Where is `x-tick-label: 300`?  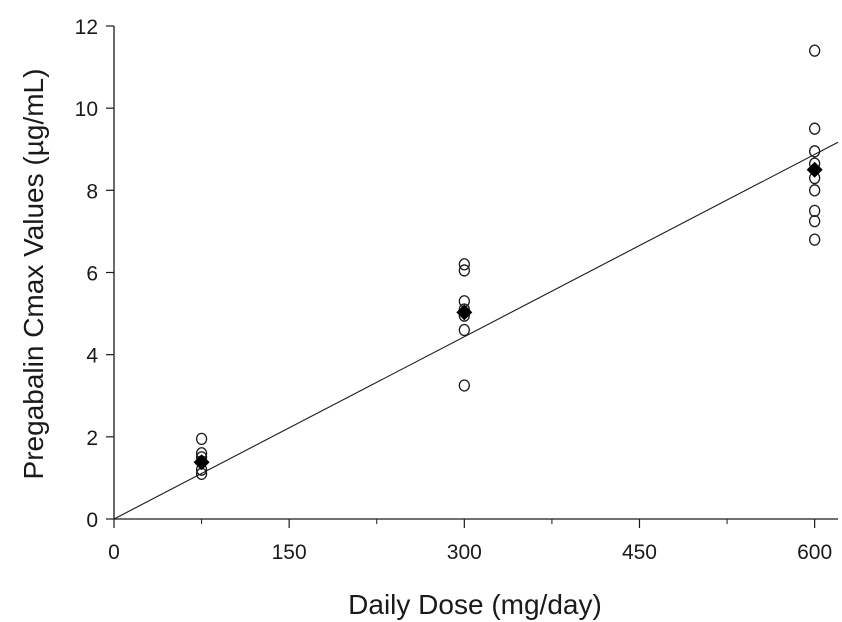 x-tick-label: 300 is located at coordinates (464, 552).